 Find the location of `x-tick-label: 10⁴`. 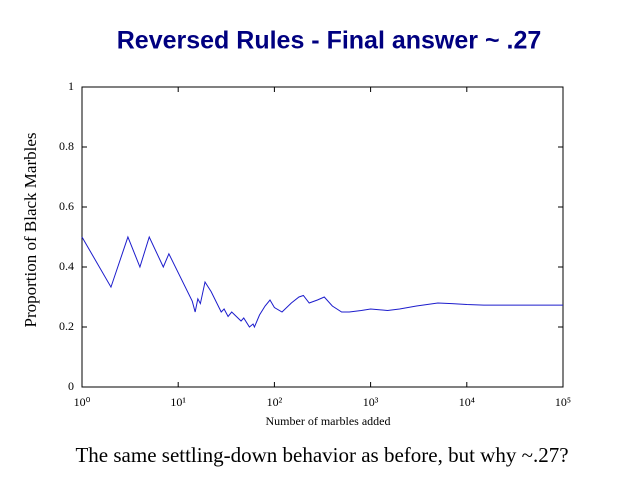

x-tick-label: 10⁴ is located at coordinates (467, 402).